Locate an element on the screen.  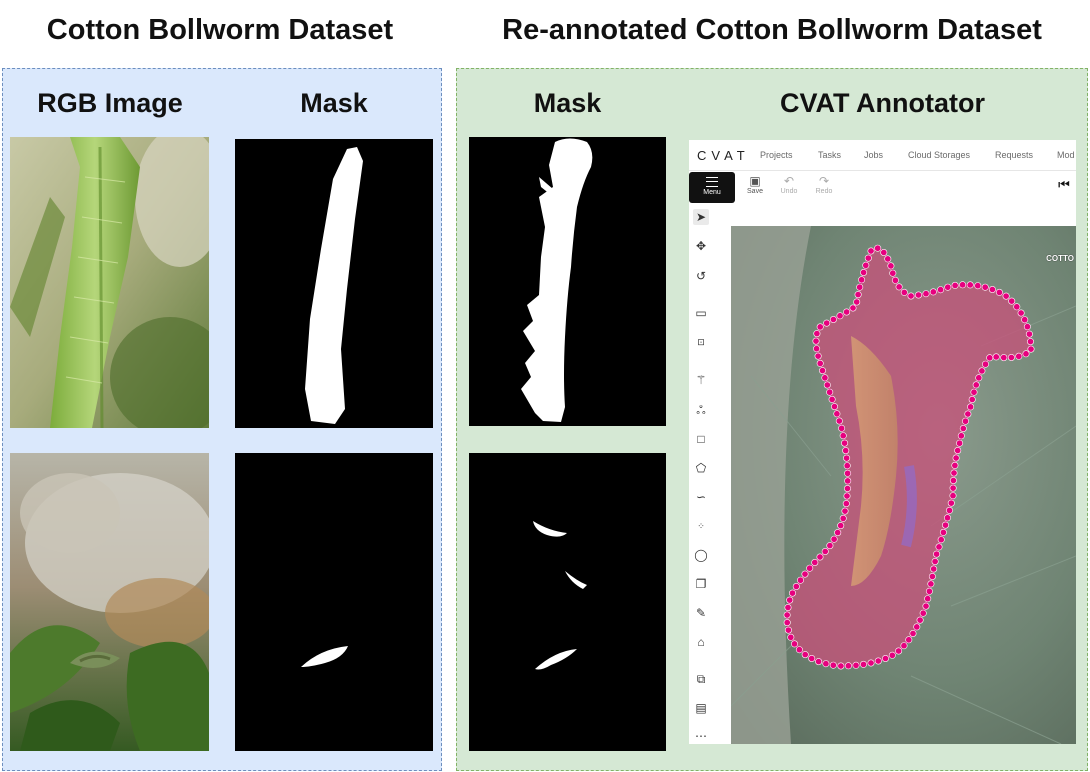
nav-models: Mod is located at coordinates (1066, 155).